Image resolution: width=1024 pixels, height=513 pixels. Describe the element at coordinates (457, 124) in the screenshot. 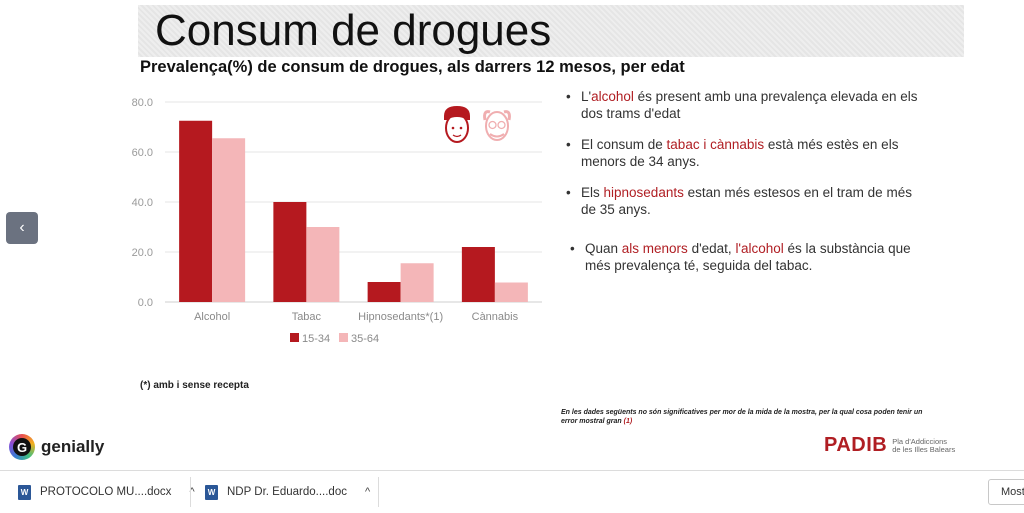

I see `young-person-icon` at that location.